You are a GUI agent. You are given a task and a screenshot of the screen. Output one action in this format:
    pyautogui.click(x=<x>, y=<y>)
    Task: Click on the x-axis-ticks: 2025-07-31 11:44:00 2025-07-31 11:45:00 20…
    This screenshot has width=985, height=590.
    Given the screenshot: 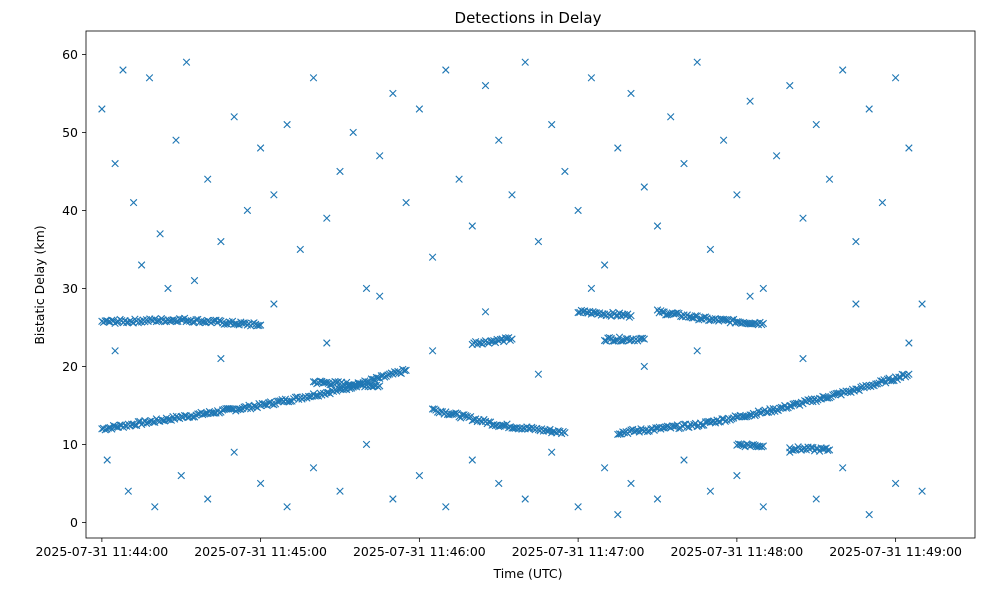 What is the action you would take?
    pyautogui.click(x=498, y=548)
    